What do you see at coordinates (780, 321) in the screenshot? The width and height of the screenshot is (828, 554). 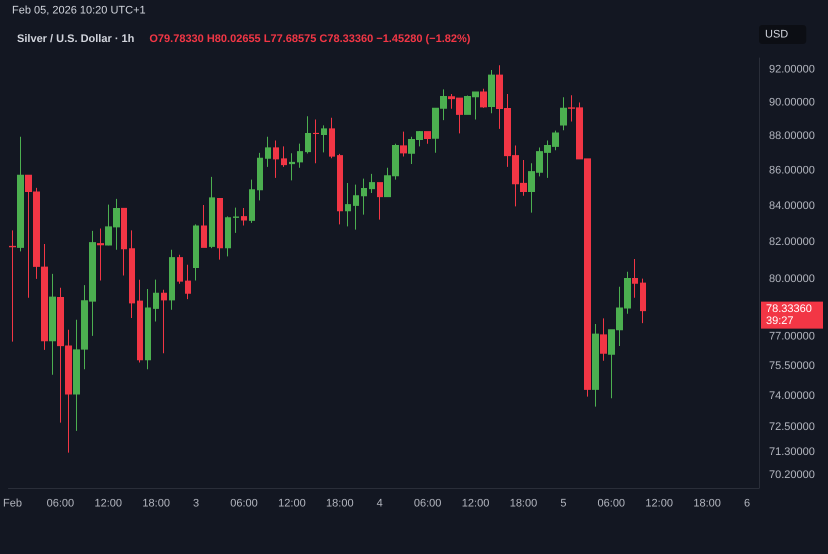 I see `text: 39:27` at bounding box center [780, 321].